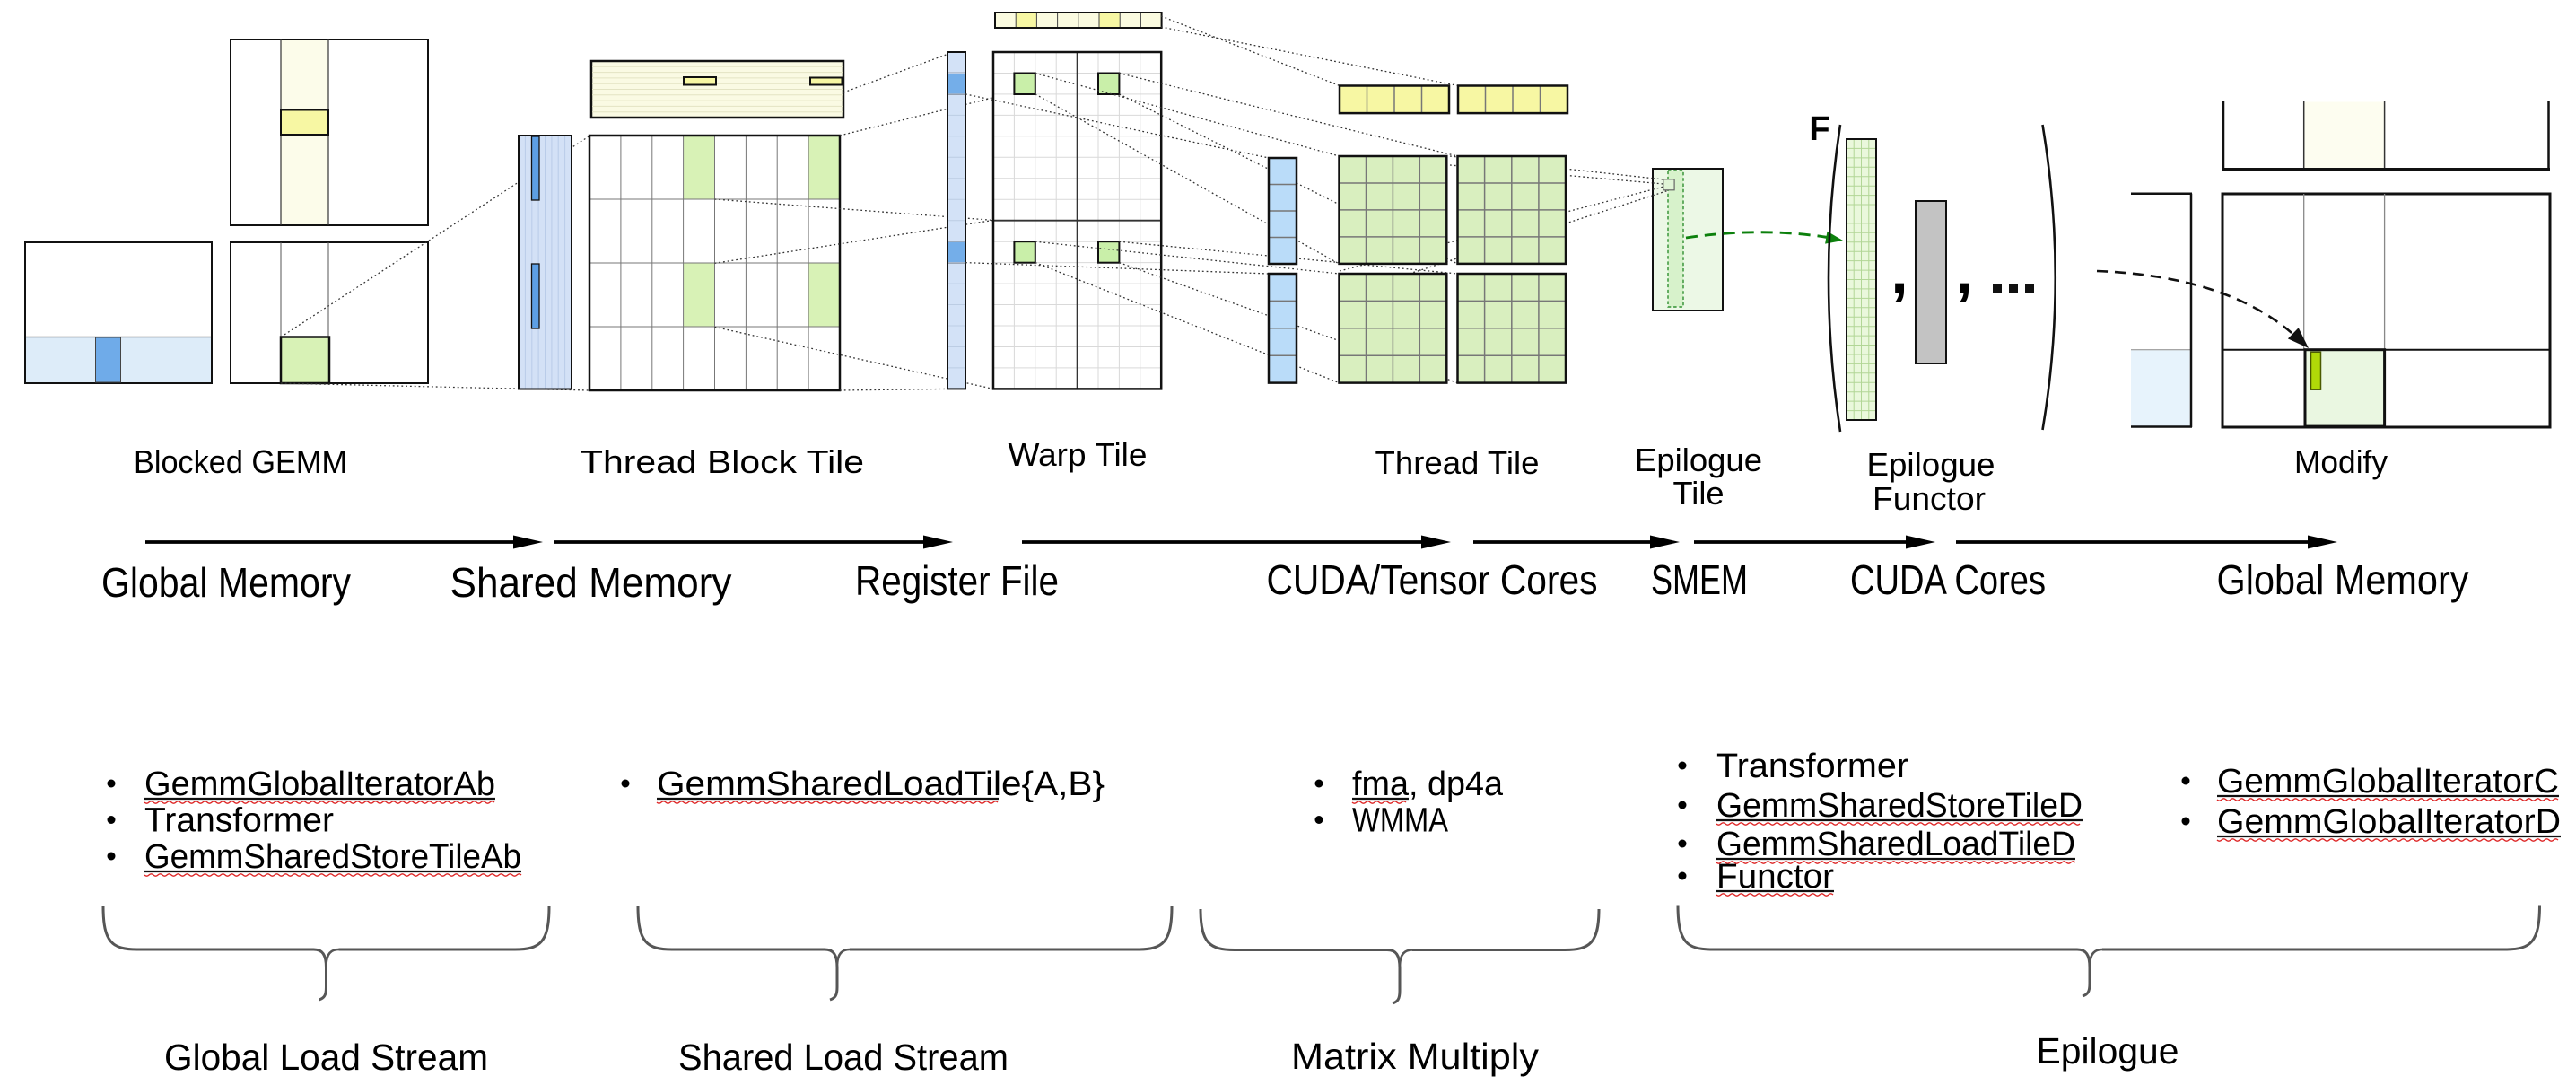  I want to click on svg-text: Tile, so click(1699, 493).